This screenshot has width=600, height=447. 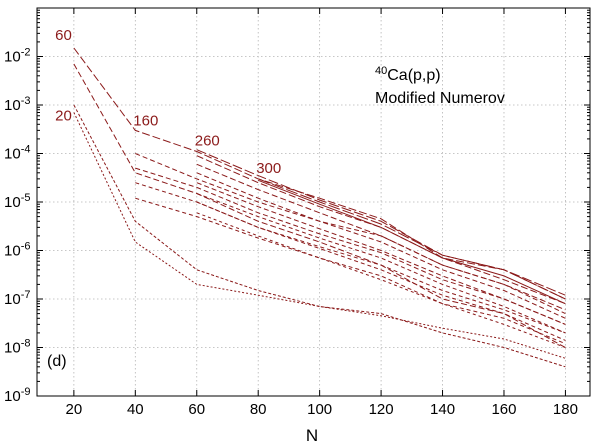 I want to click on x-tick-label: 40, so click(x=135, y=409).